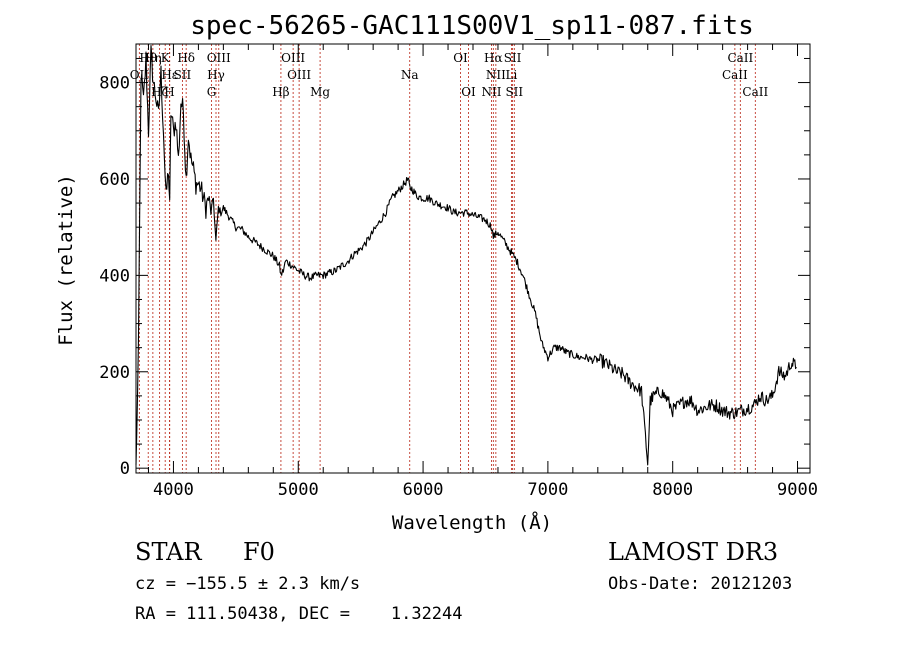  What do you see at coordinates (797, 490) in the screenshot?
I see `x-tick-label: 9000` at bounding box center [797, 490].